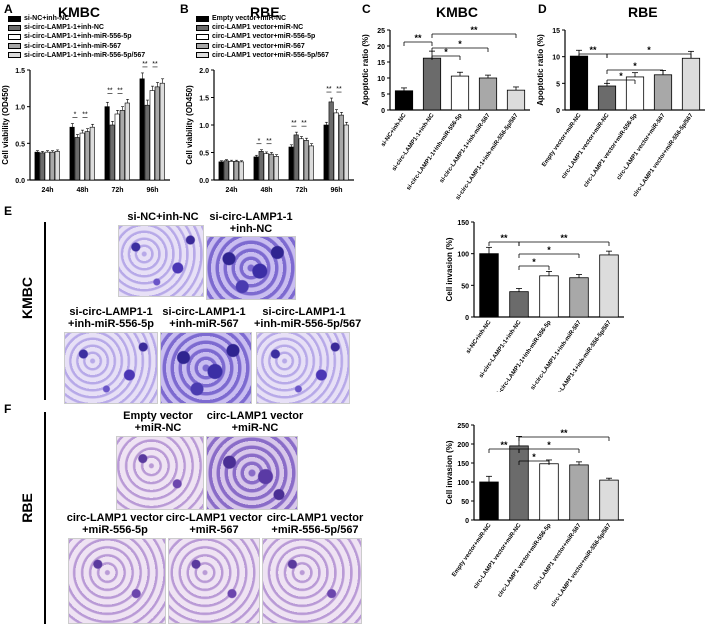 This screenshot has height=628, width=709. Describe the element at coordinates (27, 298) in the screenshot. I see `panel-e-side-label: KMBC` at that location.